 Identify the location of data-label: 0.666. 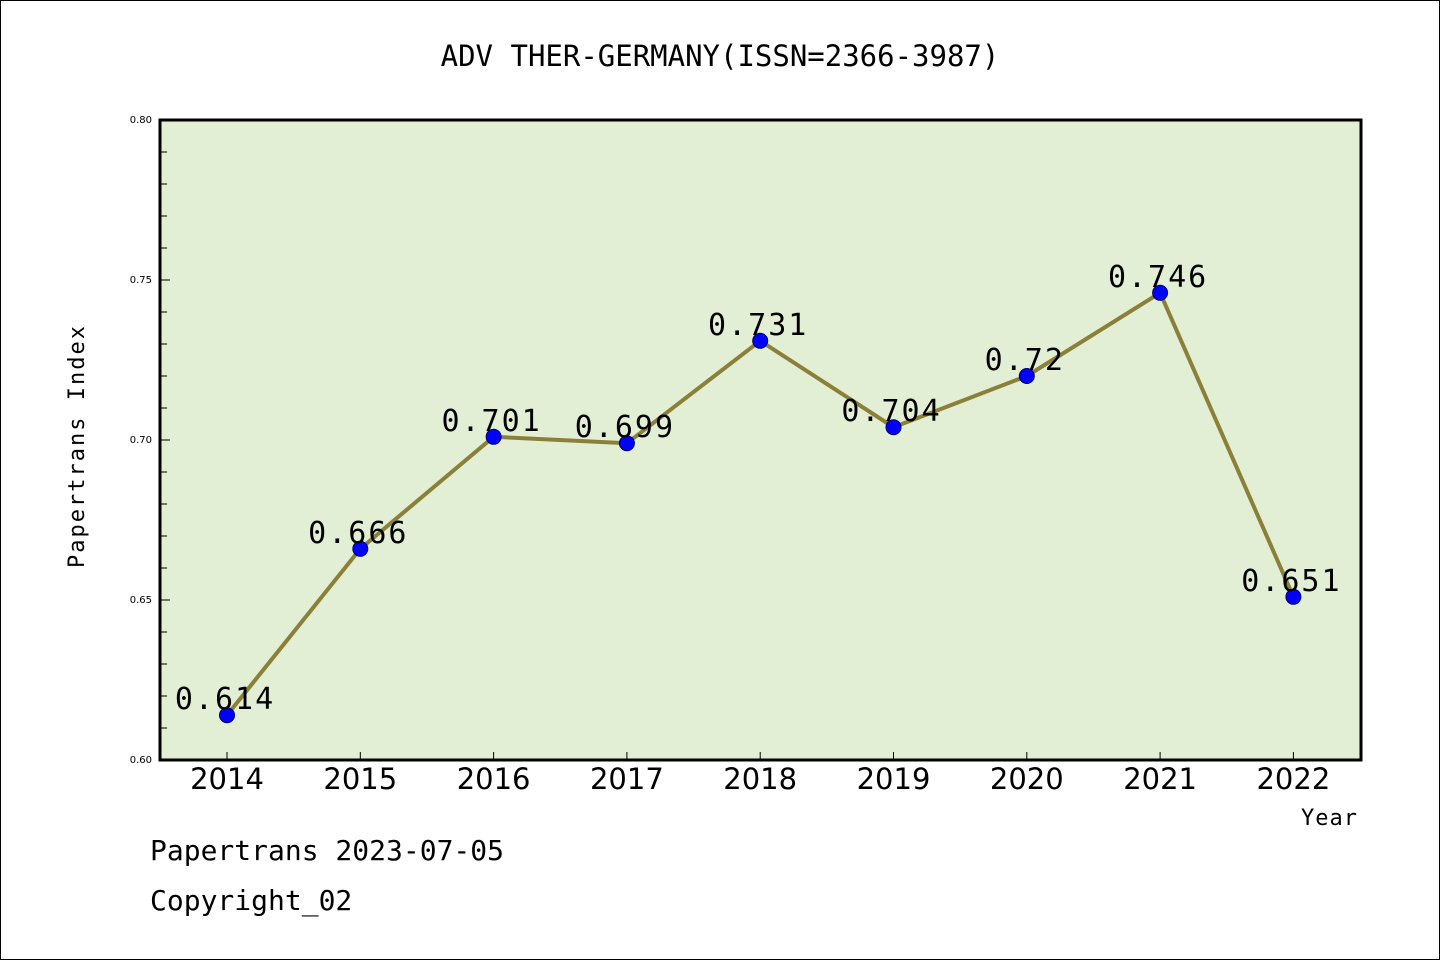
(358, 533).